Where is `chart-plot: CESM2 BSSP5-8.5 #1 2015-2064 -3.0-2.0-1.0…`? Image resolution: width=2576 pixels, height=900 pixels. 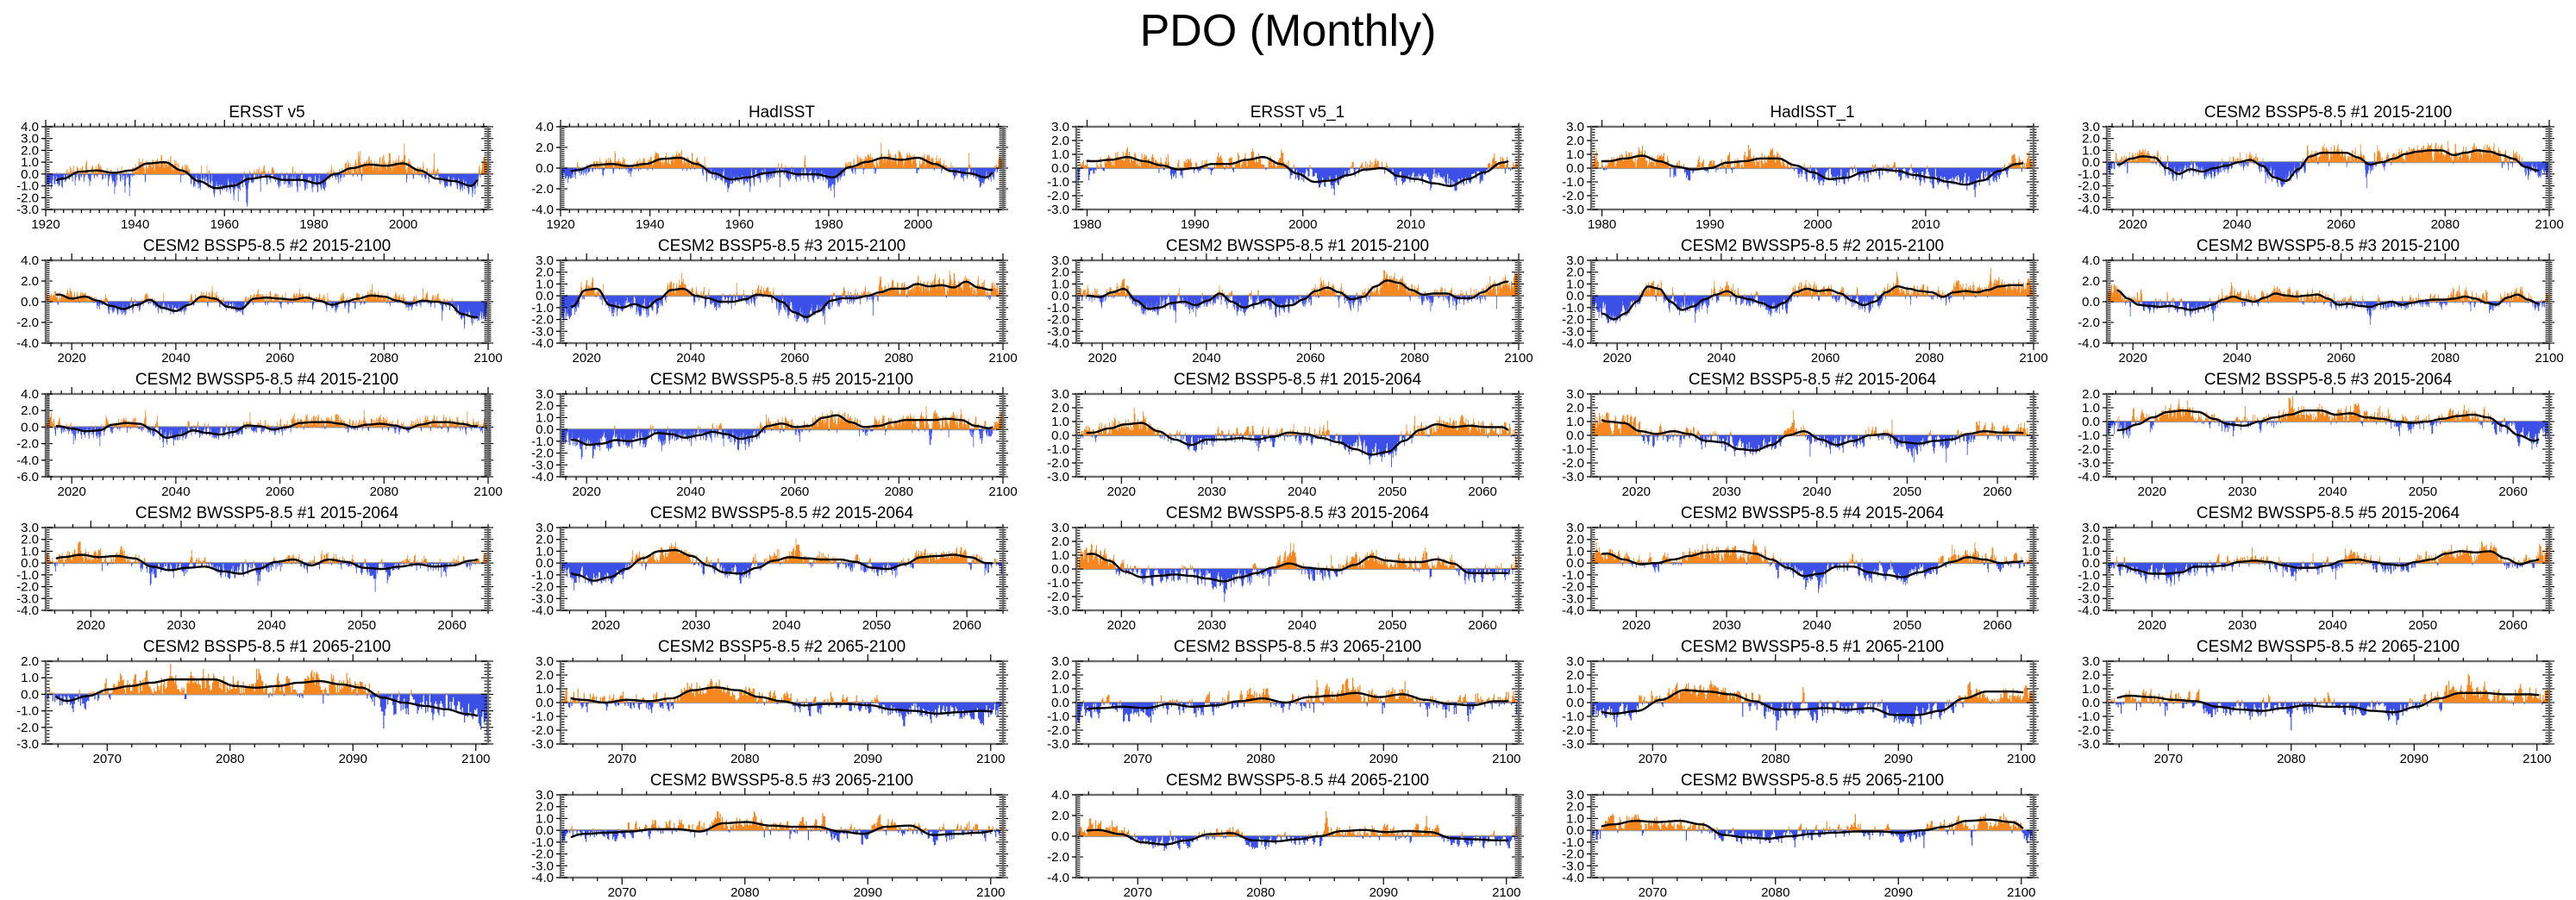
chart-plot: CESM2 BSSP5-8.5 #1 2015-2064 -3.0-2.0-1.0… is located at coordinates (1285, 435).